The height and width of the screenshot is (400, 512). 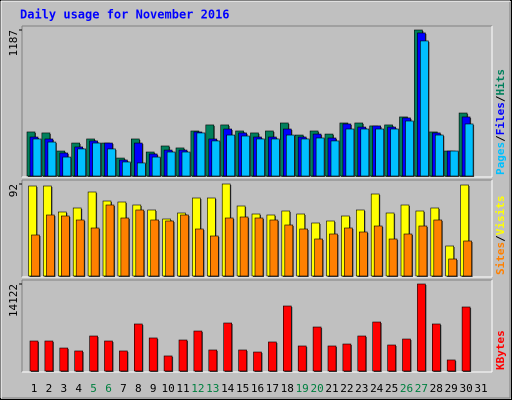 What do you see at coordinates (500, 216) in the screenshot?
I see `legend-entry: Visits` at bounding box center [500, 216].